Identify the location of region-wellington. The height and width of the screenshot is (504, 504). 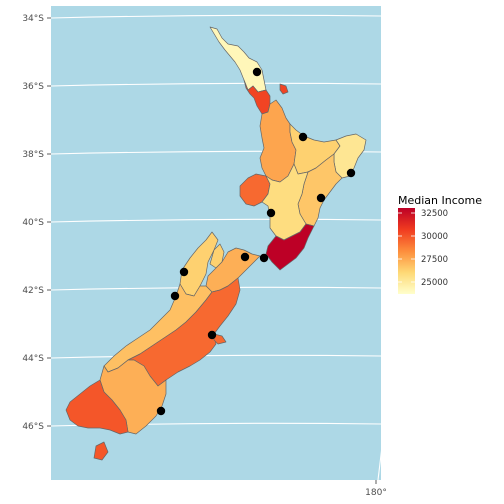
(290, 247).